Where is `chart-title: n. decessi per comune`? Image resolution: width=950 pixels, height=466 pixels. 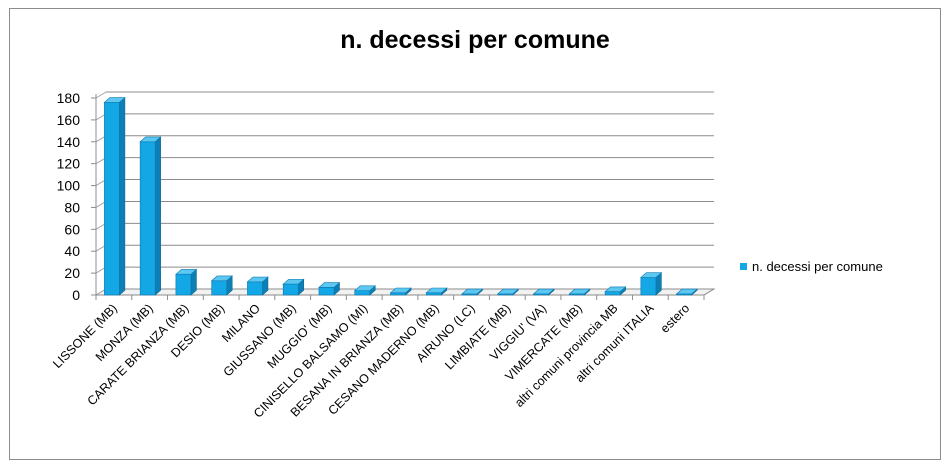 chart-title: n. decessi per comune is located at coordinates (475, 40).